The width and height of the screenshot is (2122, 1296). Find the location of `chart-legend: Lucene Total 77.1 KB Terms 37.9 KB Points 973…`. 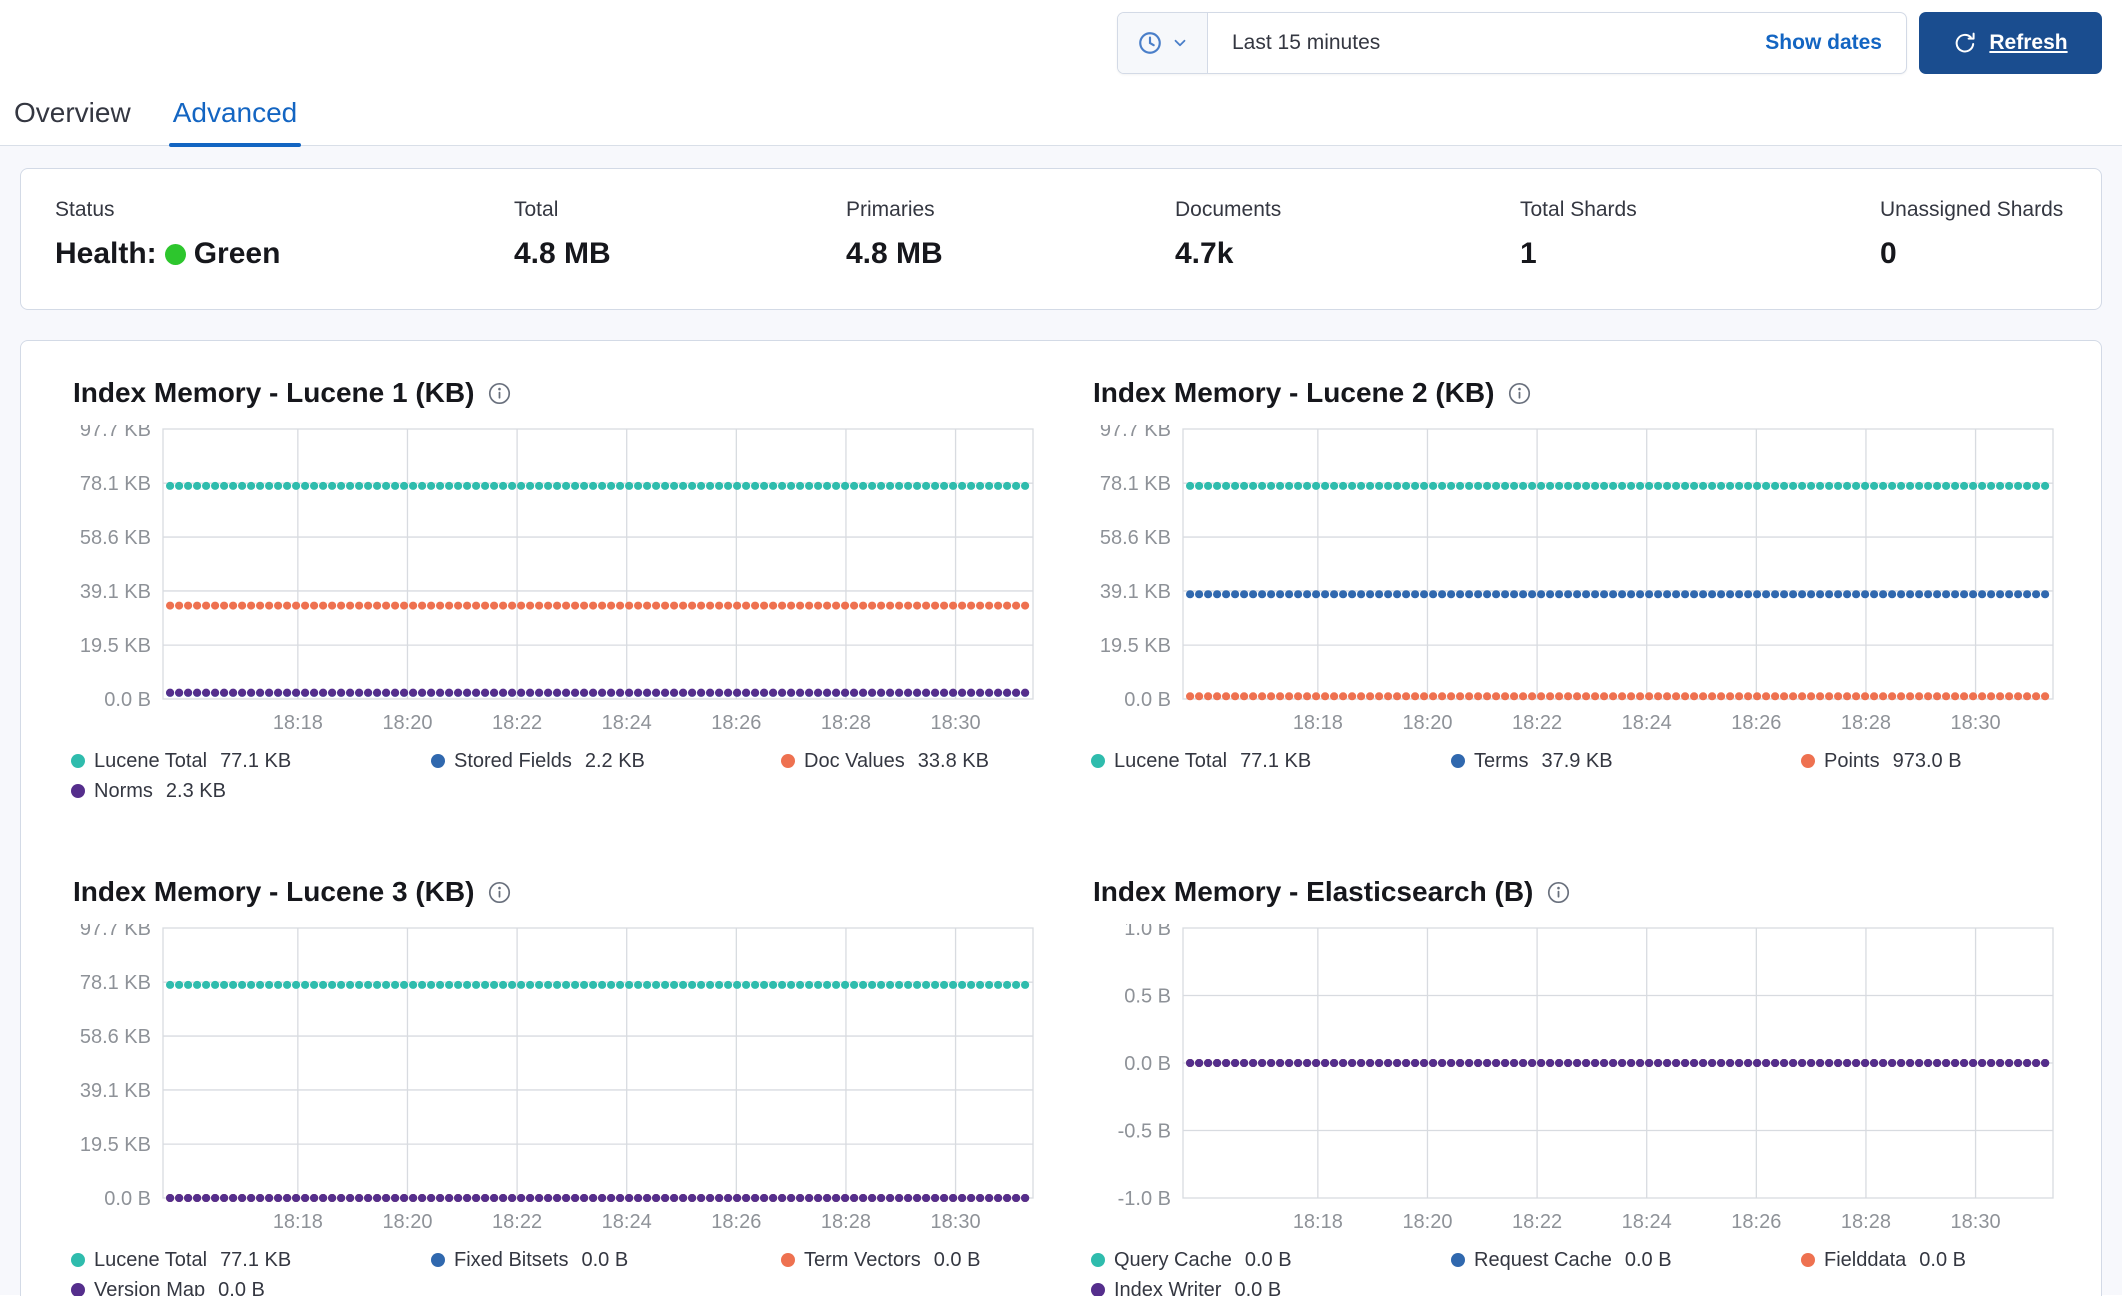

chart-legend: Lucene Total 77.1 KB Terms 37.9 KB Points 973… is located at coordinates (1578, 761).